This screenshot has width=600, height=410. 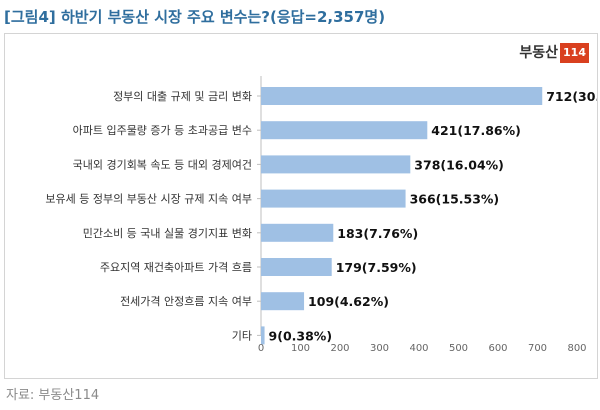 I want to click on category-label: 보유세 등 정부의 부동산 시장 규제 지속 여부, so click(x=148, y=199).